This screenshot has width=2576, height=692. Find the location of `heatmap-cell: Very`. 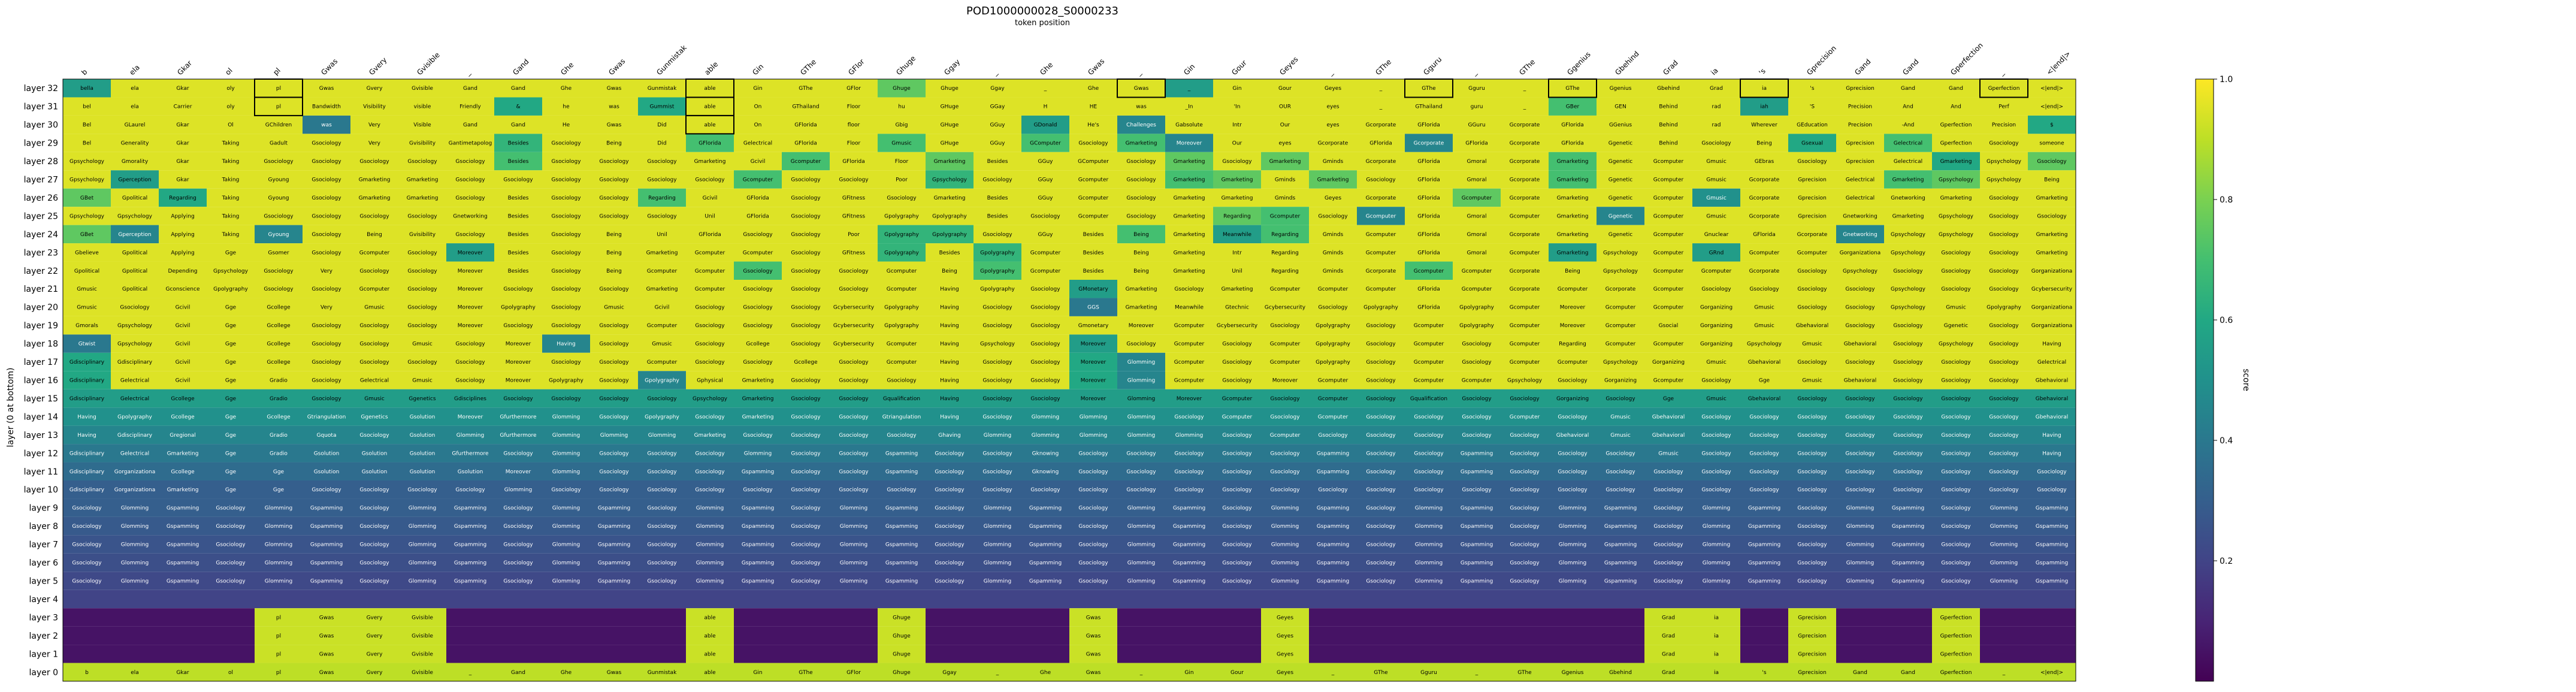

heatmap-cell: Very is located at coordinates (374, 143).